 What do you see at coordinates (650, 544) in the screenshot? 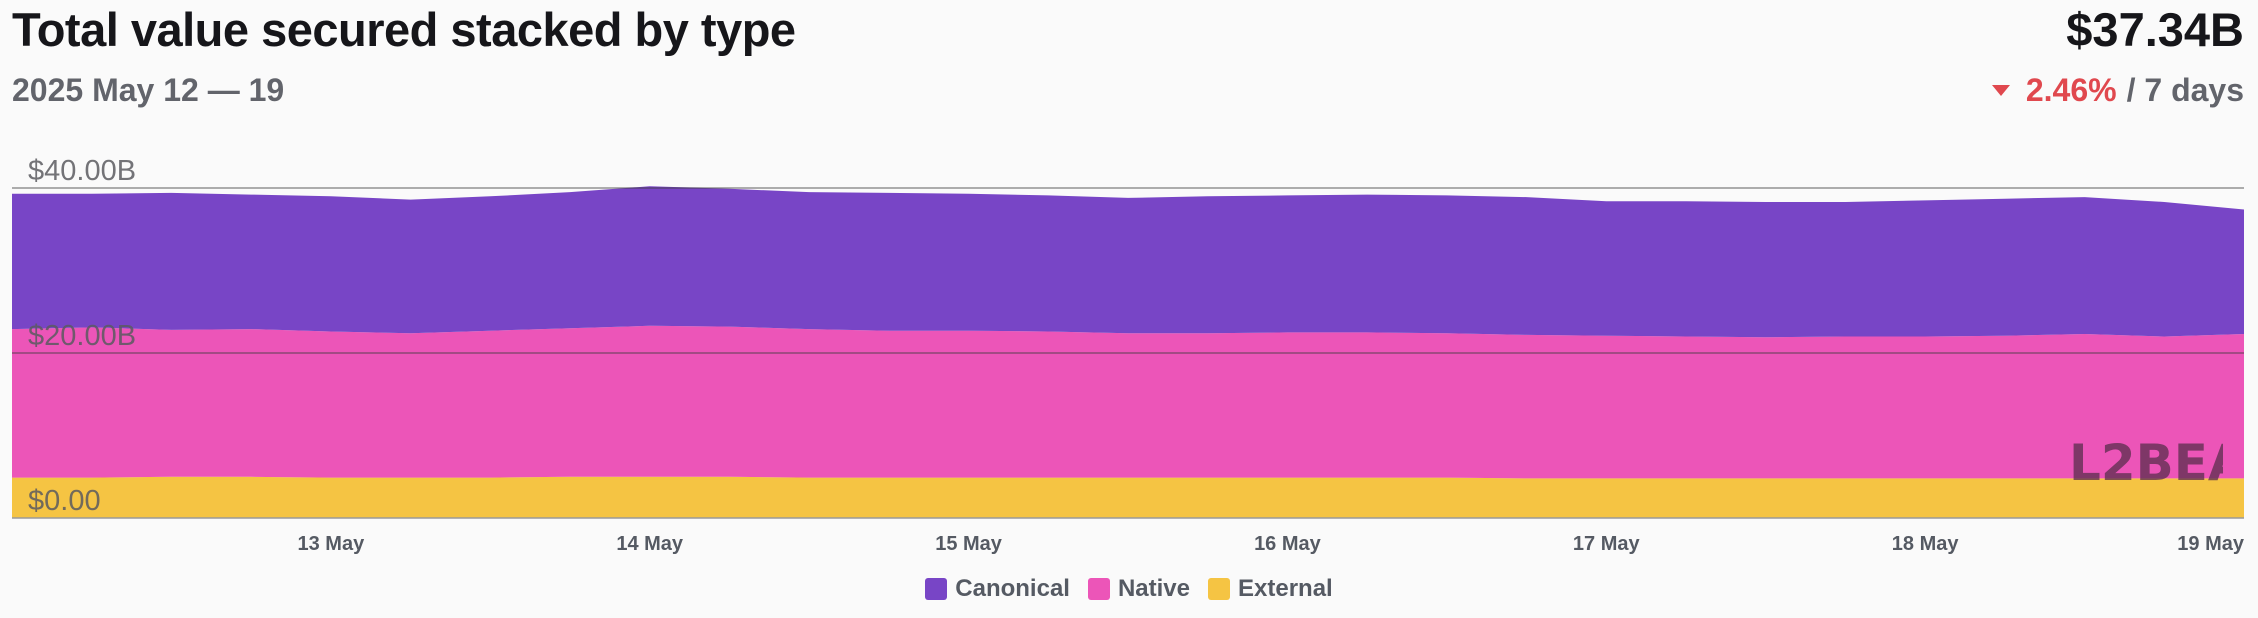
I see `x-tick-label-1: 14 May` at bounding box center [650, 544].